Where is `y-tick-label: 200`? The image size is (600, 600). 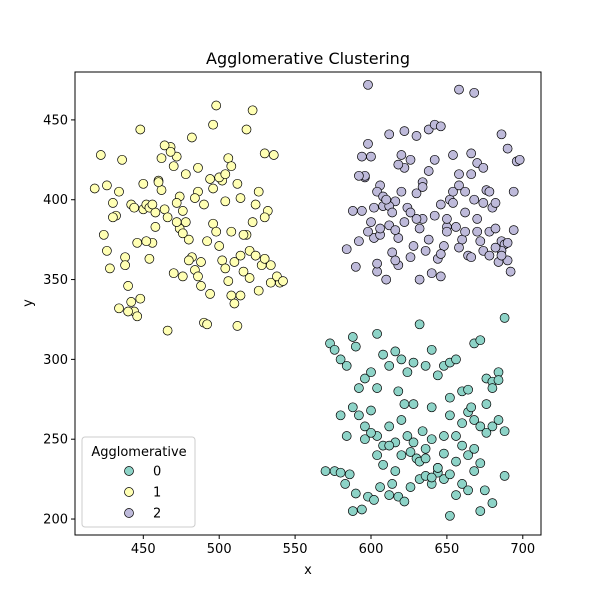
y-tick-label: 200 is located at coordinates (55, 520).